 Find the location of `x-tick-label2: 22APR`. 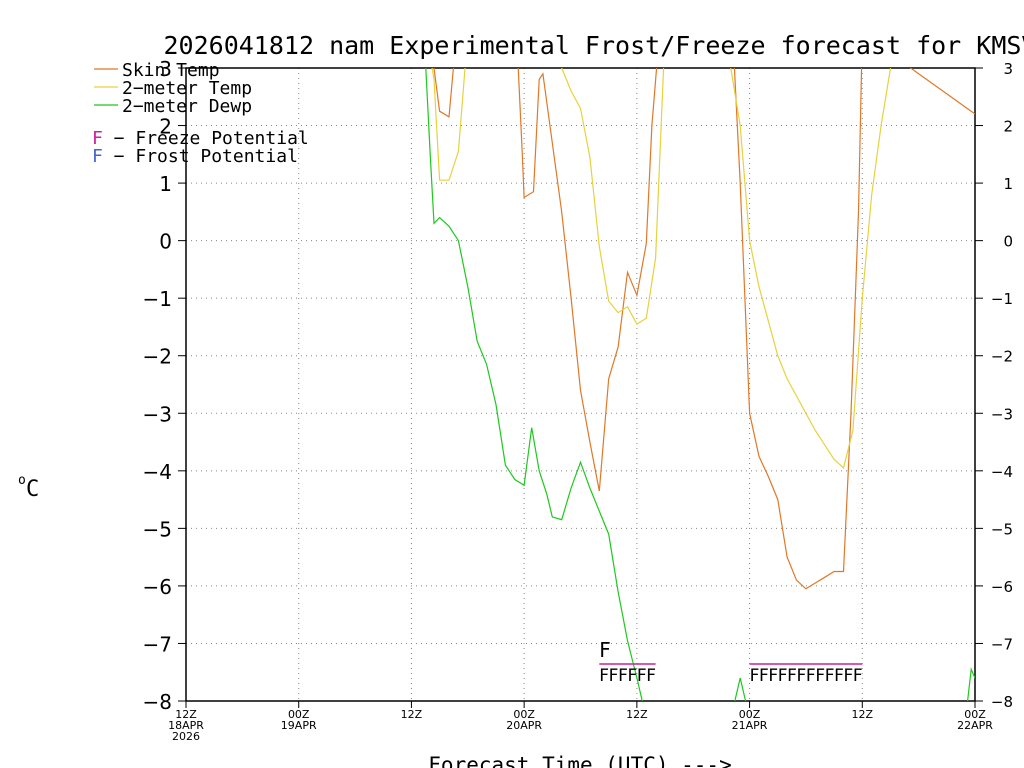

x-tick-label2: 22APR is located at coordinates (975, 725).